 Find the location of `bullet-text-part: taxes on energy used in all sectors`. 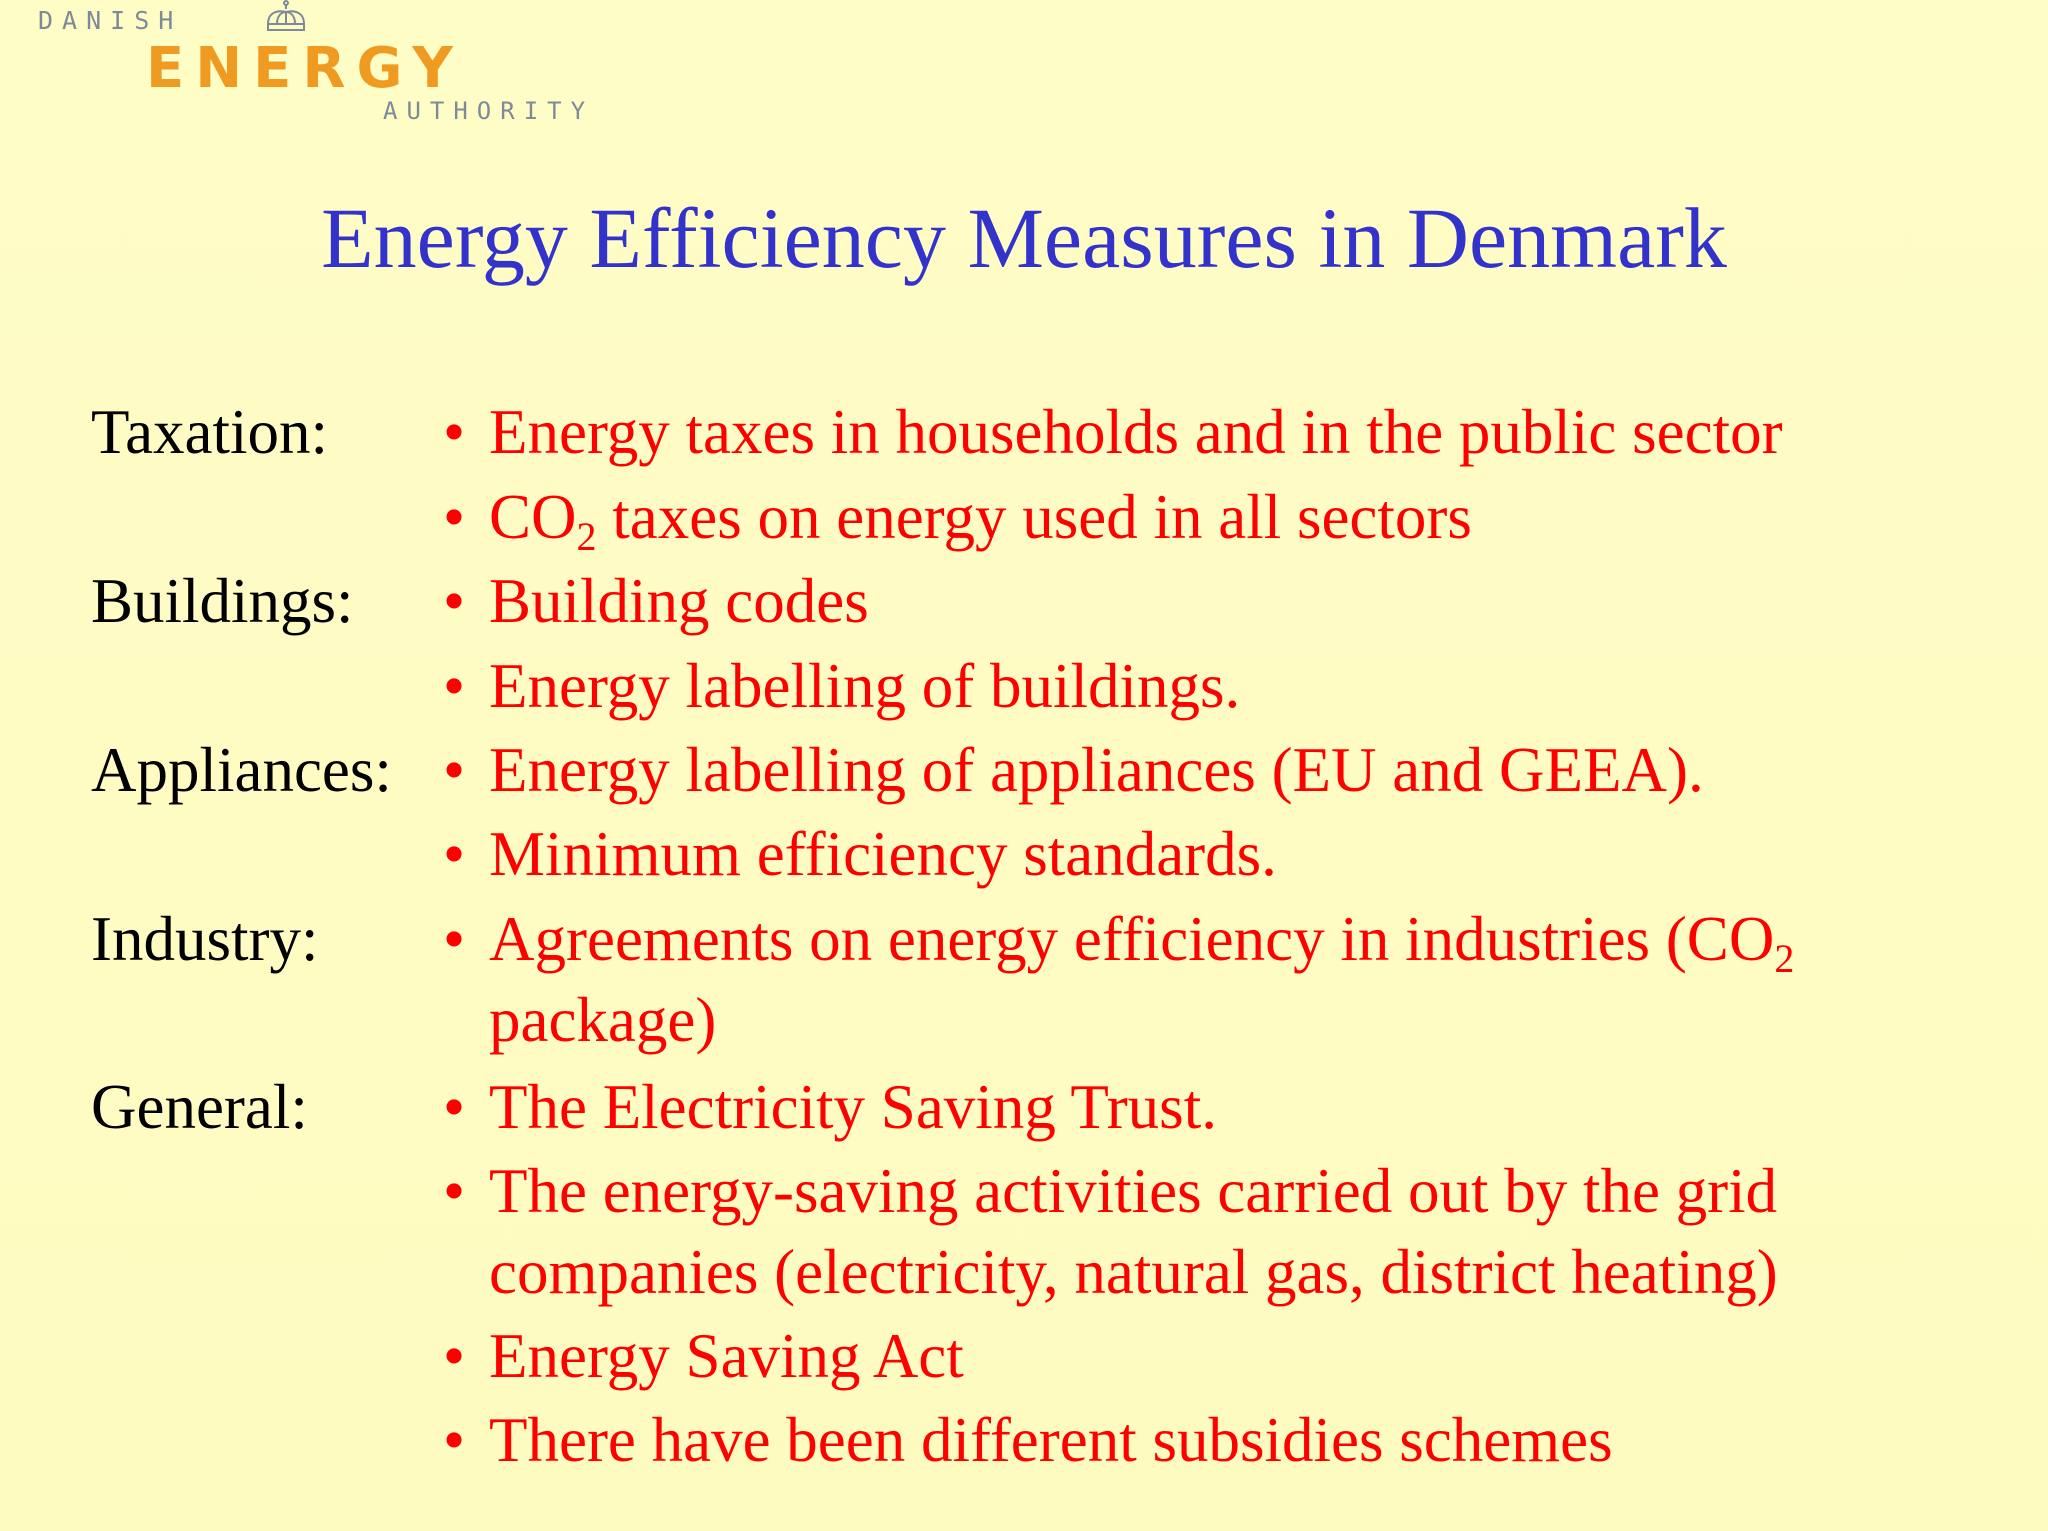

bullet-text-part: taxes on energy used in all sectors is located at coordinates (1034, 517).